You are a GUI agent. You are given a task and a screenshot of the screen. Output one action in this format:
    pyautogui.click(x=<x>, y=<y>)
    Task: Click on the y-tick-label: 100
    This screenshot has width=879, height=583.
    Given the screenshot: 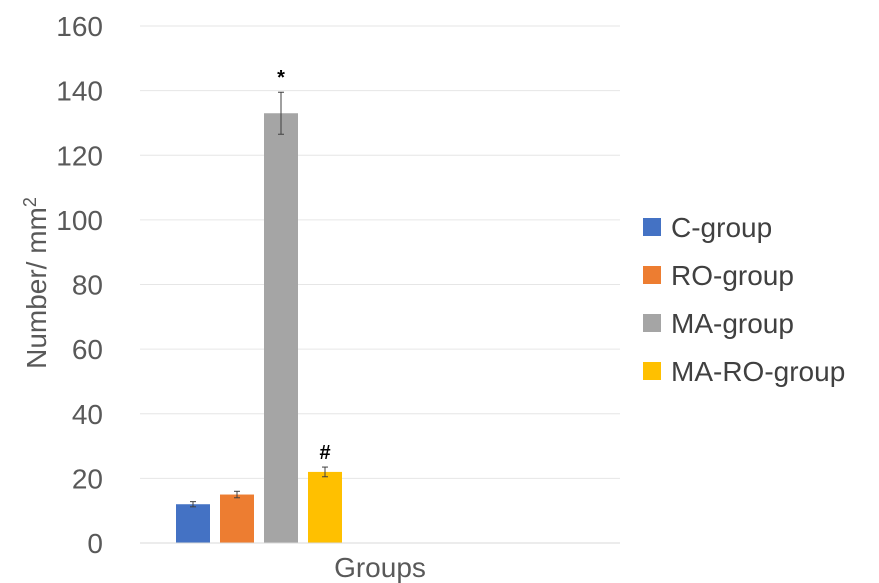 What is the action you would take?
    pyautogui.click(x=79, y=220)
    